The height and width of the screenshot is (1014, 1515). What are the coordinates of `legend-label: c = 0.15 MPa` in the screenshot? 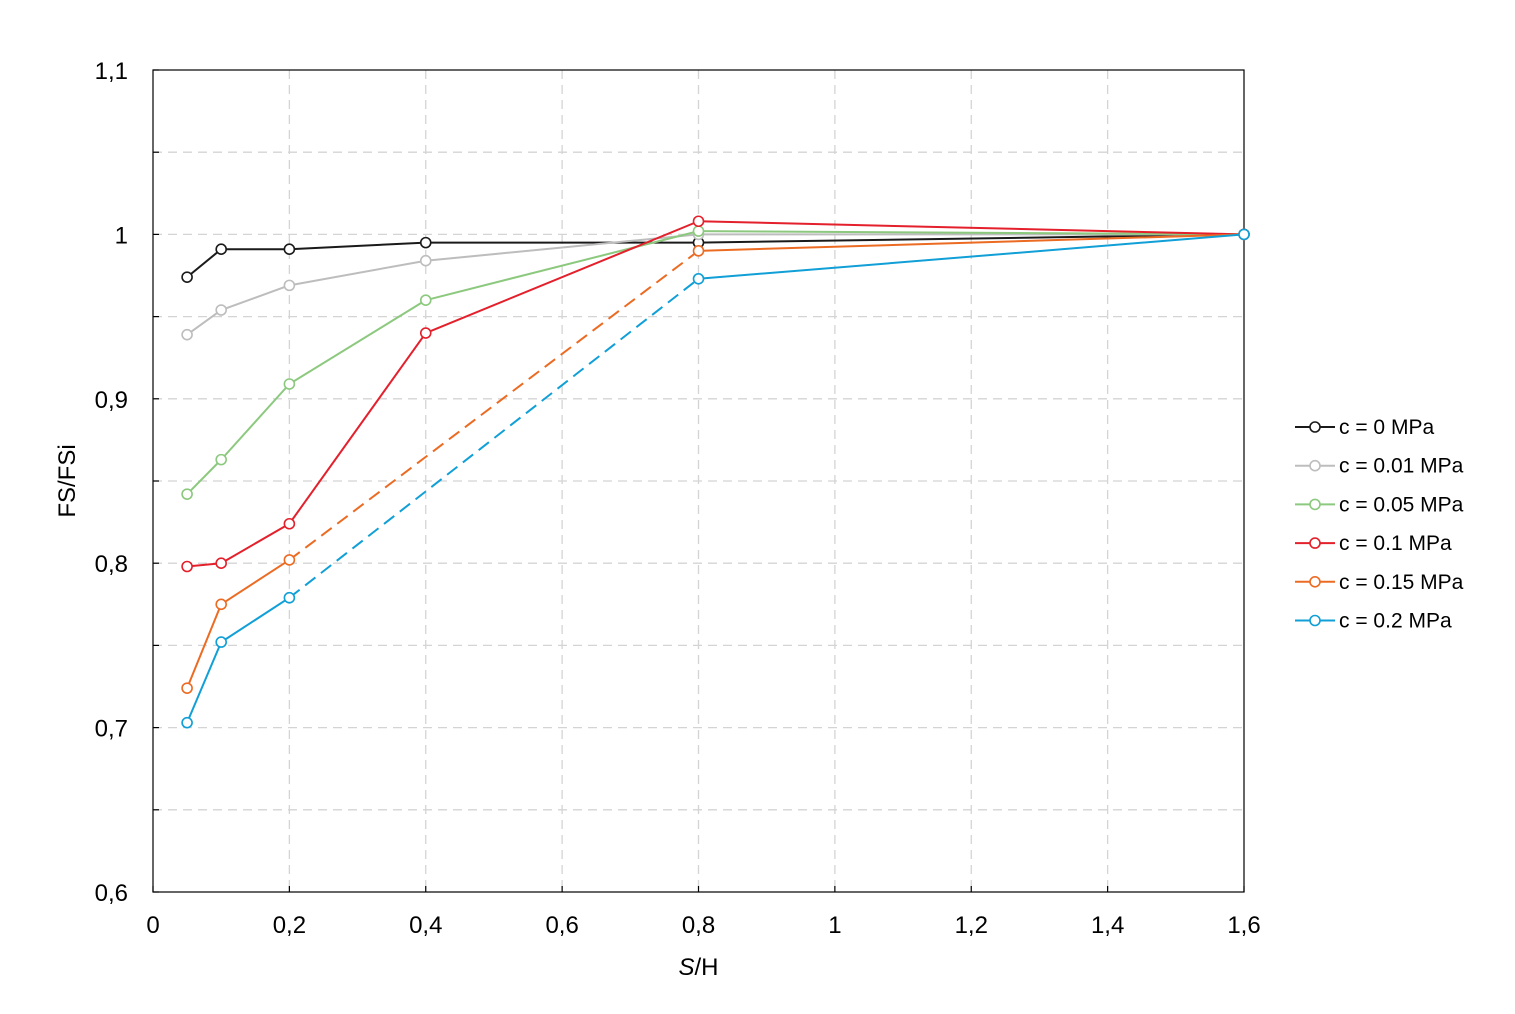 It's located at (1401, 582).